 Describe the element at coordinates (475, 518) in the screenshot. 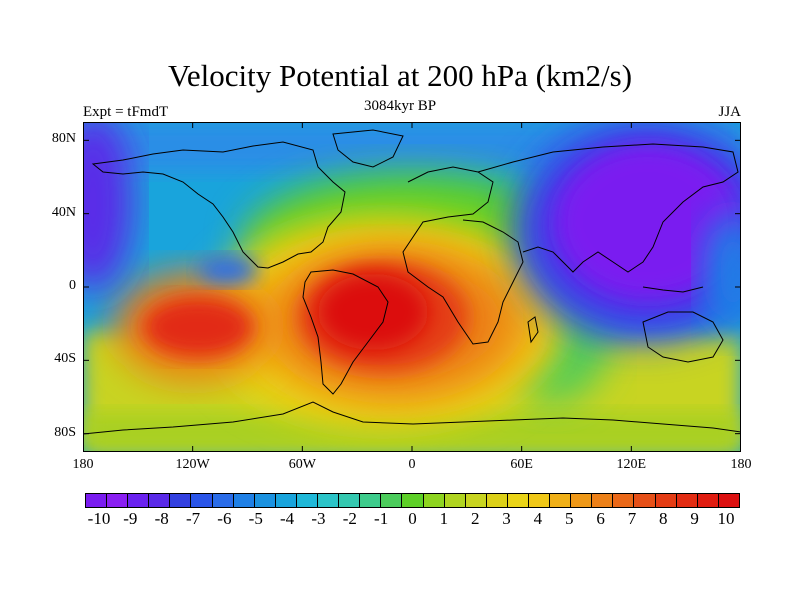

I see `colorbar-label: 2` at that location.